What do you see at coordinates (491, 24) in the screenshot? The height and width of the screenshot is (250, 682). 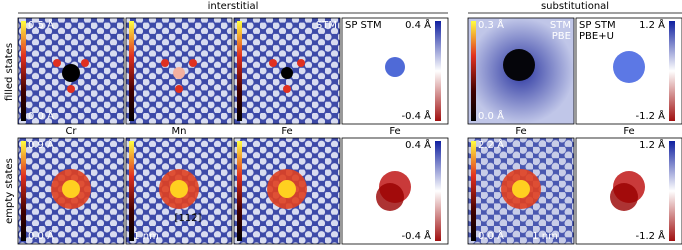 I see `panel-label: 0.3 Å` at bounding box center [491, 24].